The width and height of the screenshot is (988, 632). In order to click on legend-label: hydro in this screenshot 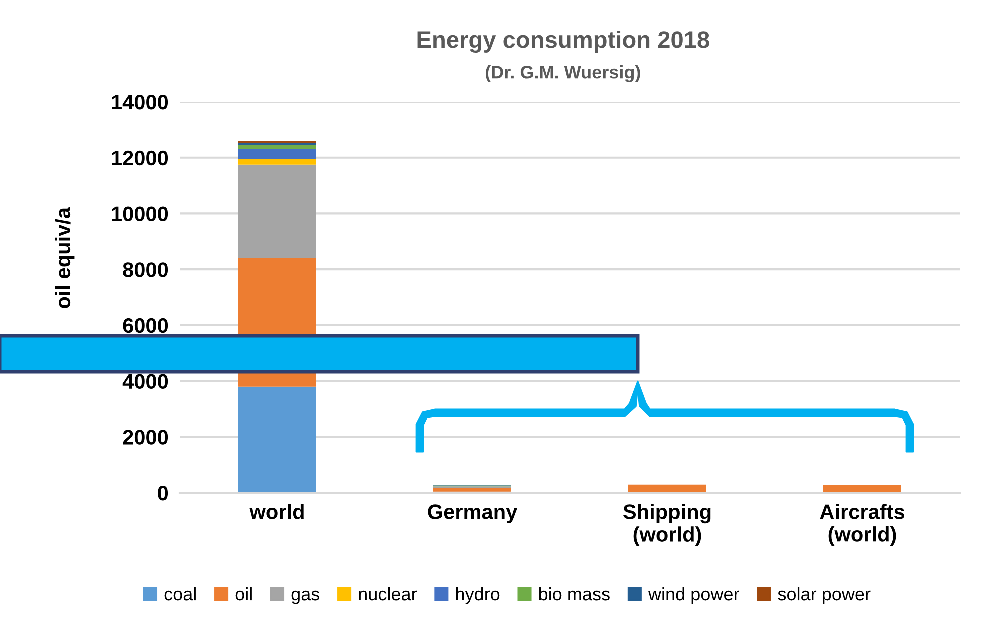, I will do `click(478, 595)`.